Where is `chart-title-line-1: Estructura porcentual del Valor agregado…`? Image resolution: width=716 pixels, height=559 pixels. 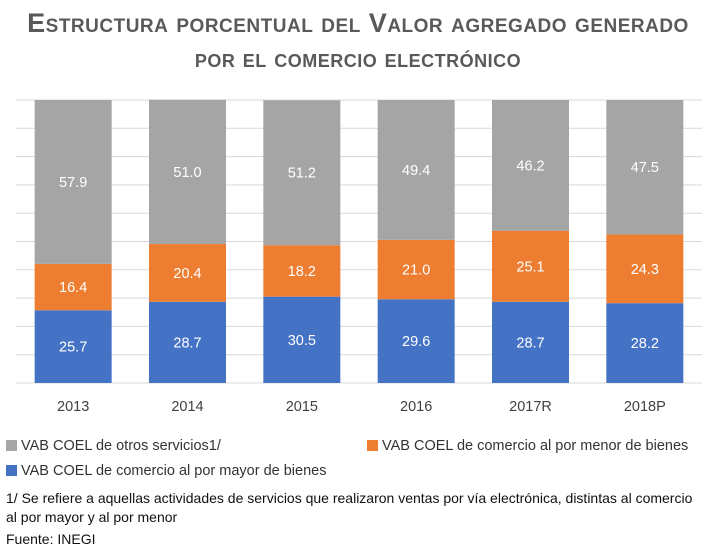
chart-title-line-1: Estructura porcentual del Valor agregado… is located at coordinates (358, 23).